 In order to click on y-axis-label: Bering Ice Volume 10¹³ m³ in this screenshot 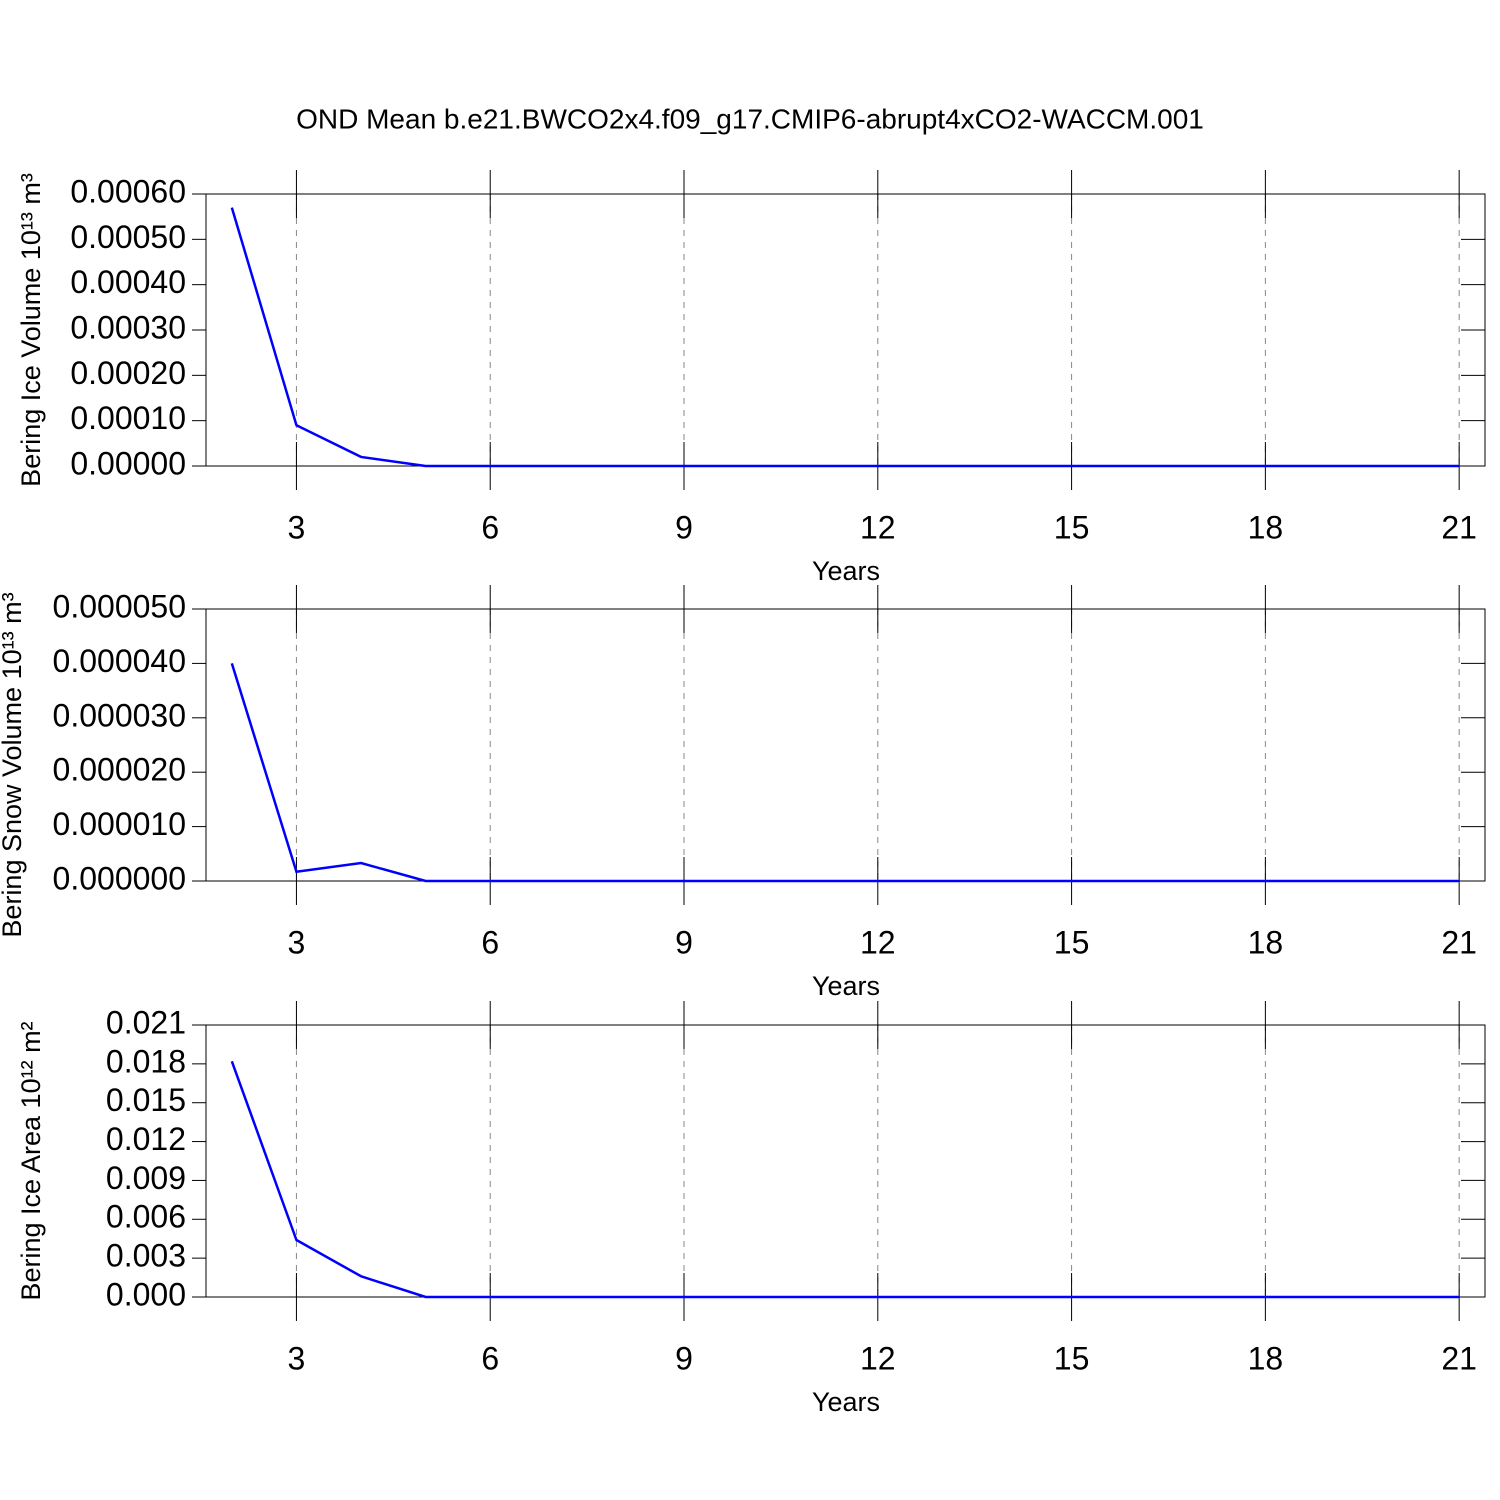, I will do `click(31, 330)`.